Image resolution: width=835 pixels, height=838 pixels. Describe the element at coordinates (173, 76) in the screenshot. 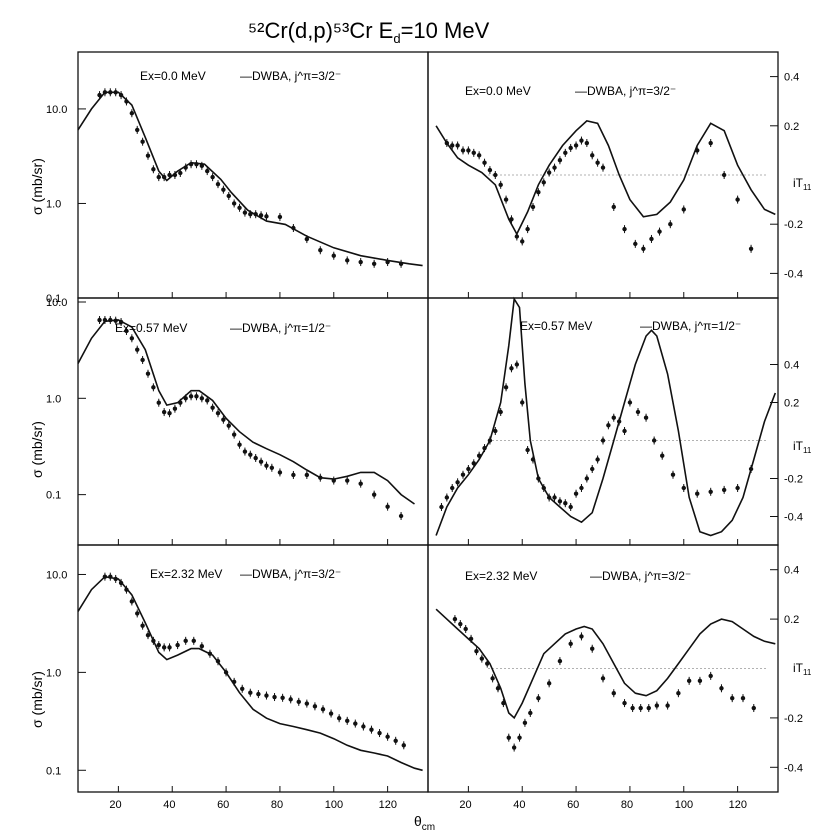

I see `state-label-1: Ex=0.0 MeV` at that location.